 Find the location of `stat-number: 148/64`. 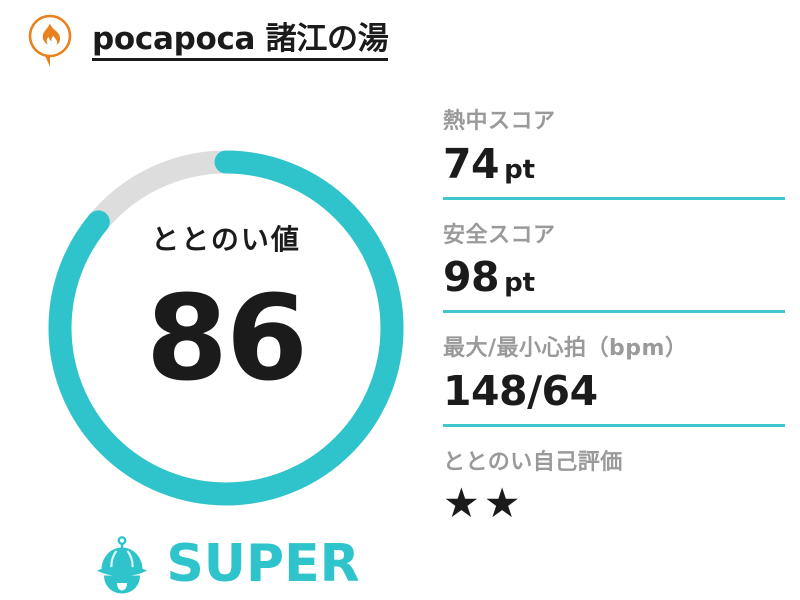

stat-number: 148/64 is located at coordinates (520, 390).